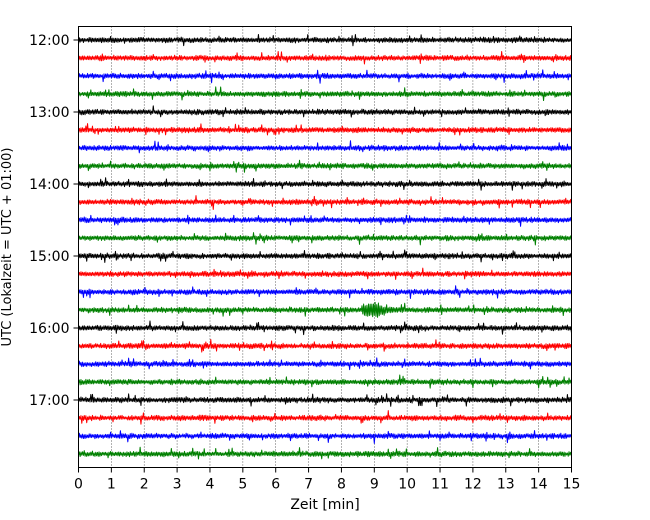 The image size is (650, 520). Describe the element at coordinates (327, 480) in the screenshot. I see `x-axis: 0 1 2 3 4 5 6 7 8 9 10 11 12 13 14 15` at that location.